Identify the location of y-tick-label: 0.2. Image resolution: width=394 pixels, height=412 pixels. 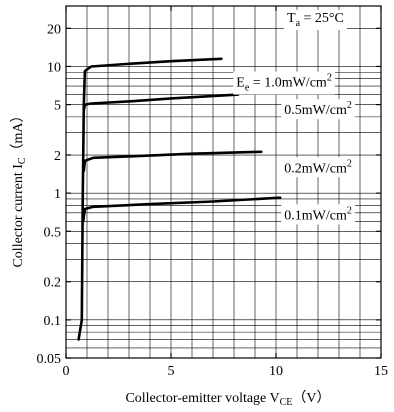
(53, 283).